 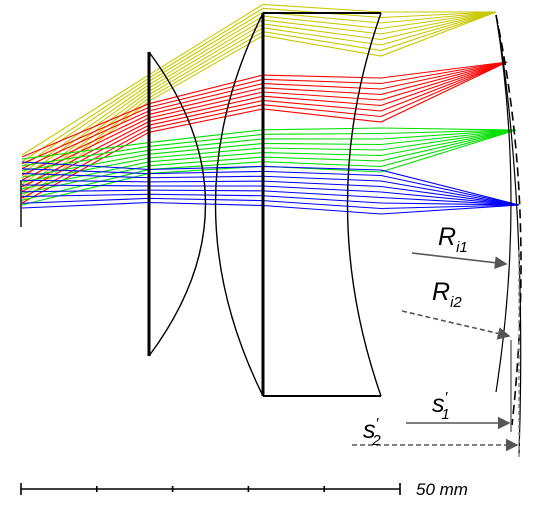 I want to click on label-s1: s′ 1, so click(x=441, y=406).